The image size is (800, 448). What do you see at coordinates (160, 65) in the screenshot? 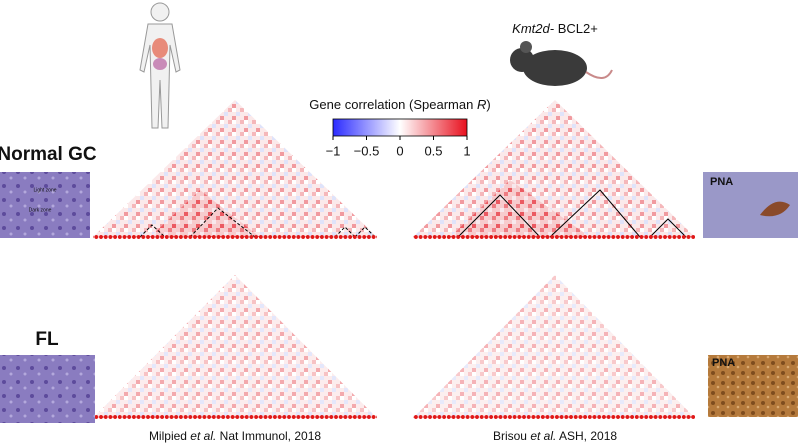
I see `human-illustration` at bounding box center [160, 65].